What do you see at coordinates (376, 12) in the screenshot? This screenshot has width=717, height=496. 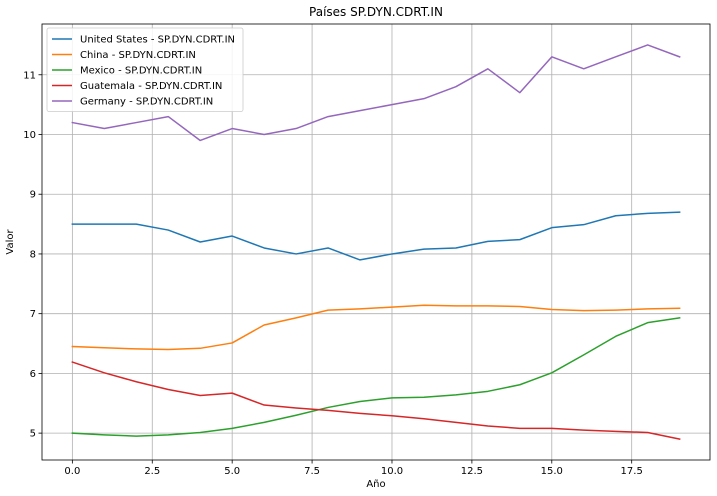 I see `chart-title: Países SP.DYN.CDRT.IN` at bounding box center [376, 12].